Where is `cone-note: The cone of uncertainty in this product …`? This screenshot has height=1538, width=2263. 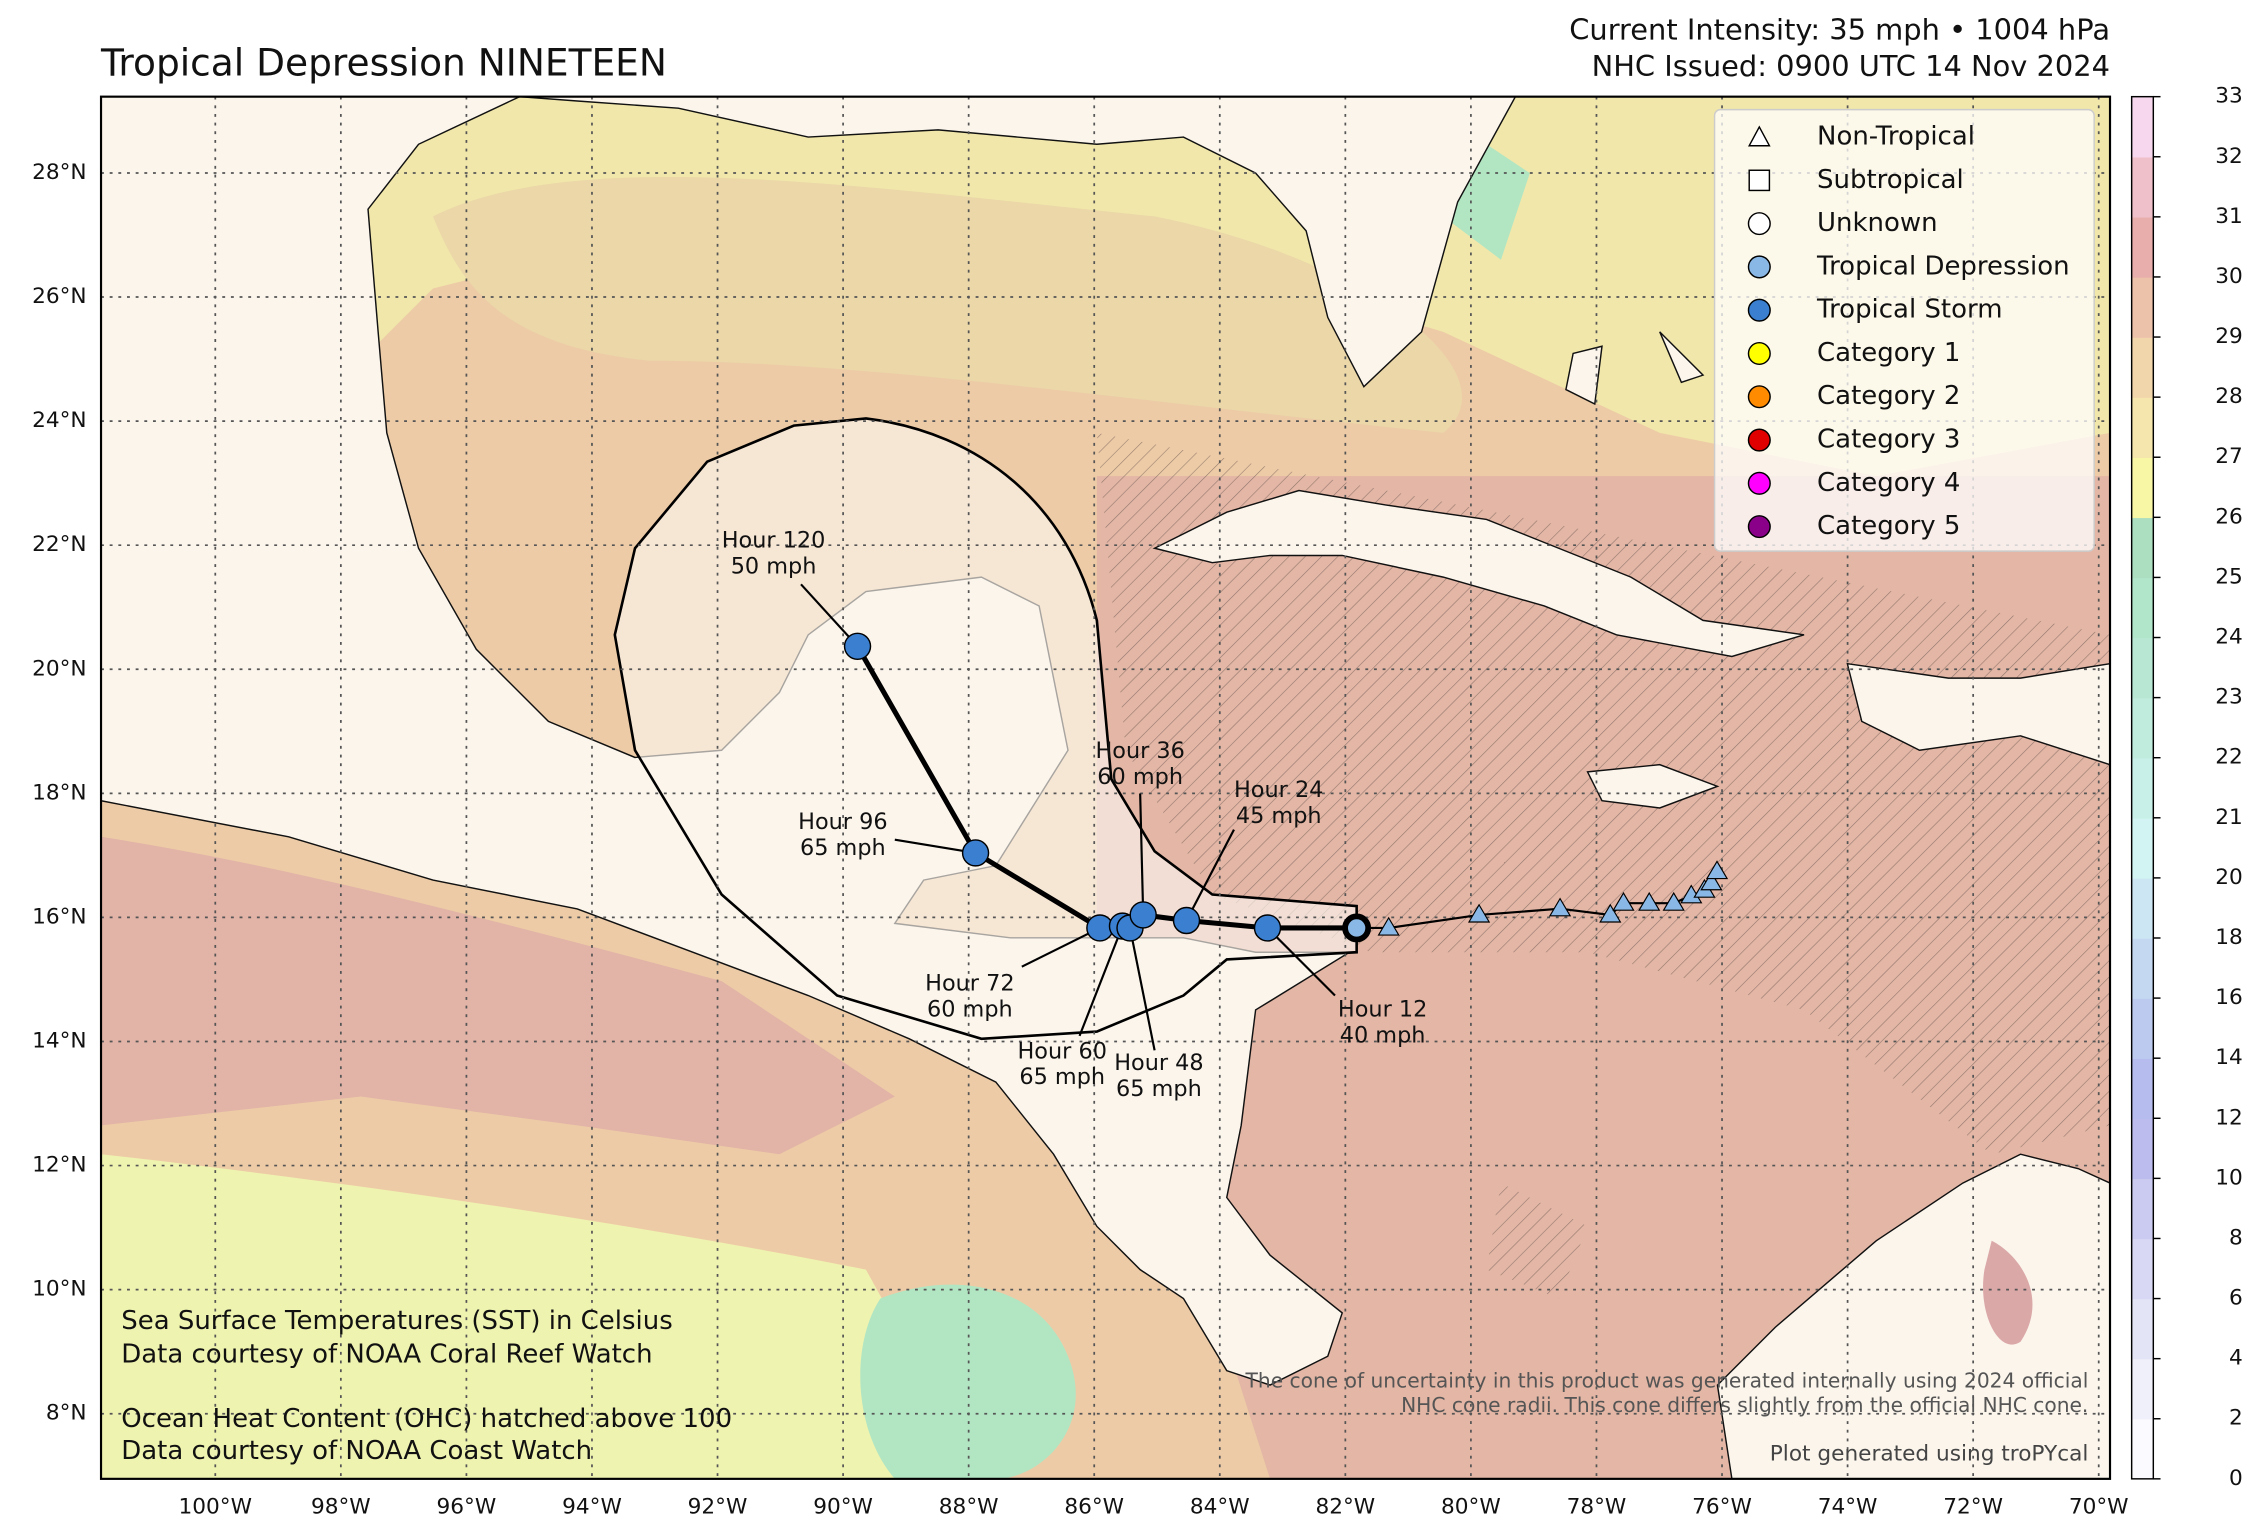
cone-note: The cone of uncertainty in this product … is located at coordinates (1667, 1381).